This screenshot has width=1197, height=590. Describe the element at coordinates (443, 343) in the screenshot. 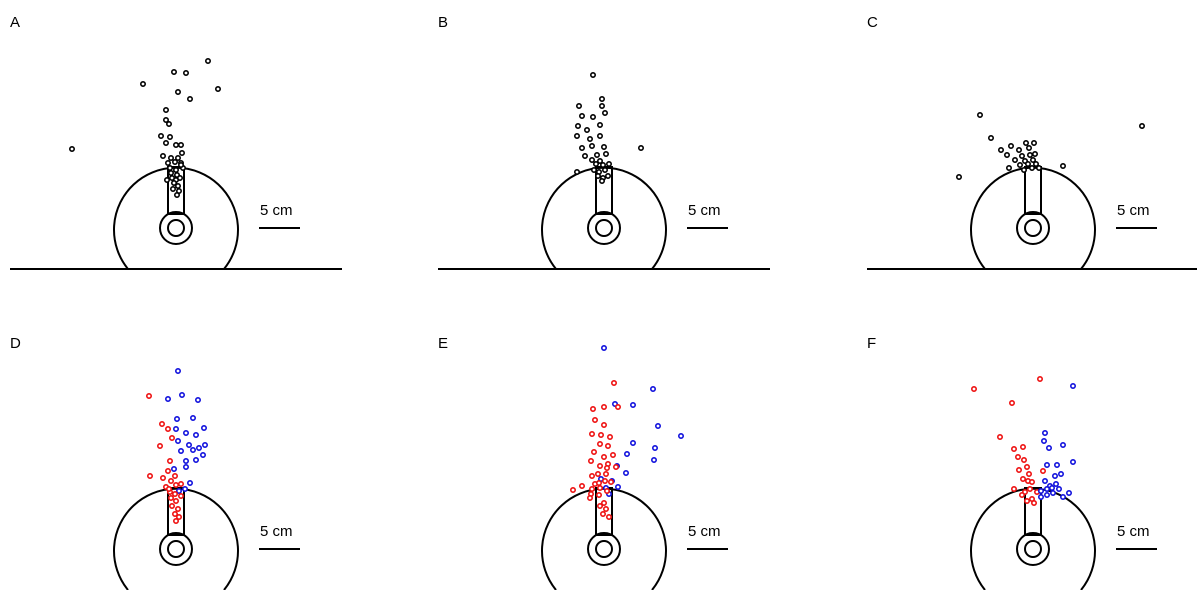

I see `panel-letter: E` at that location.